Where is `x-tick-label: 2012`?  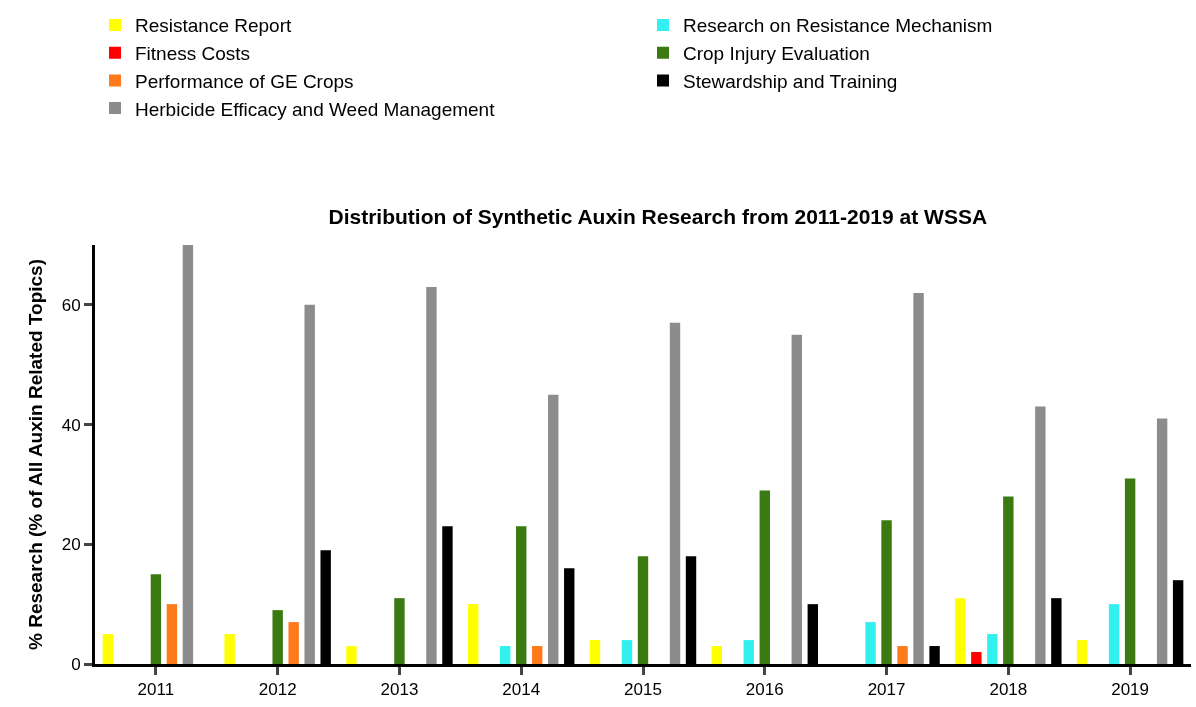 x-tick-label: 2012 is located at coordinates (277, 690).